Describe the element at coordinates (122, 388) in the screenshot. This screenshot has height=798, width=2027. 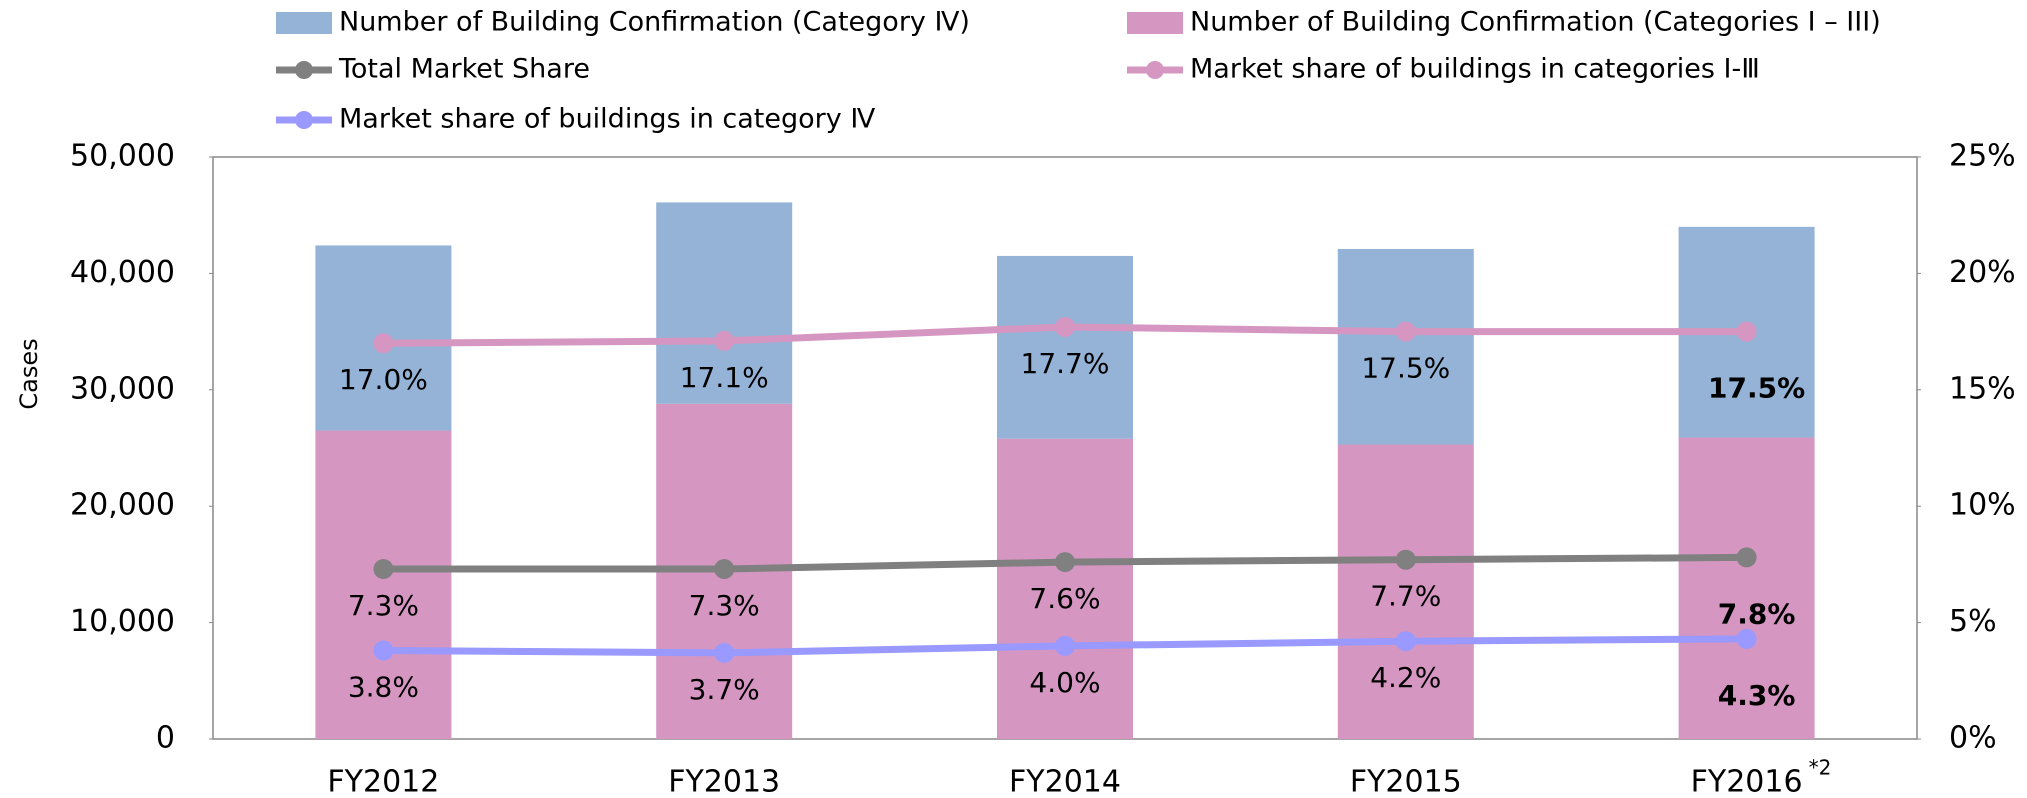
I see `y-tick-label: 30,000` at that location.